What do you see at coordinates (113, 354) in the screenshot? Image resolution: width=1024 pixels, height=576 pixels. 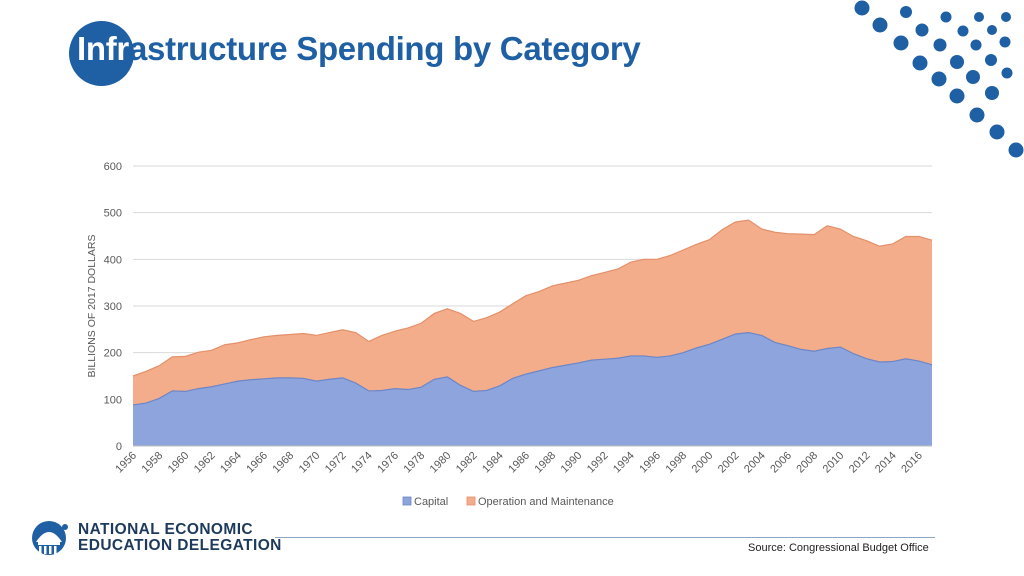 I see `y-tick-label: 200` at bounding box center [113, 354].